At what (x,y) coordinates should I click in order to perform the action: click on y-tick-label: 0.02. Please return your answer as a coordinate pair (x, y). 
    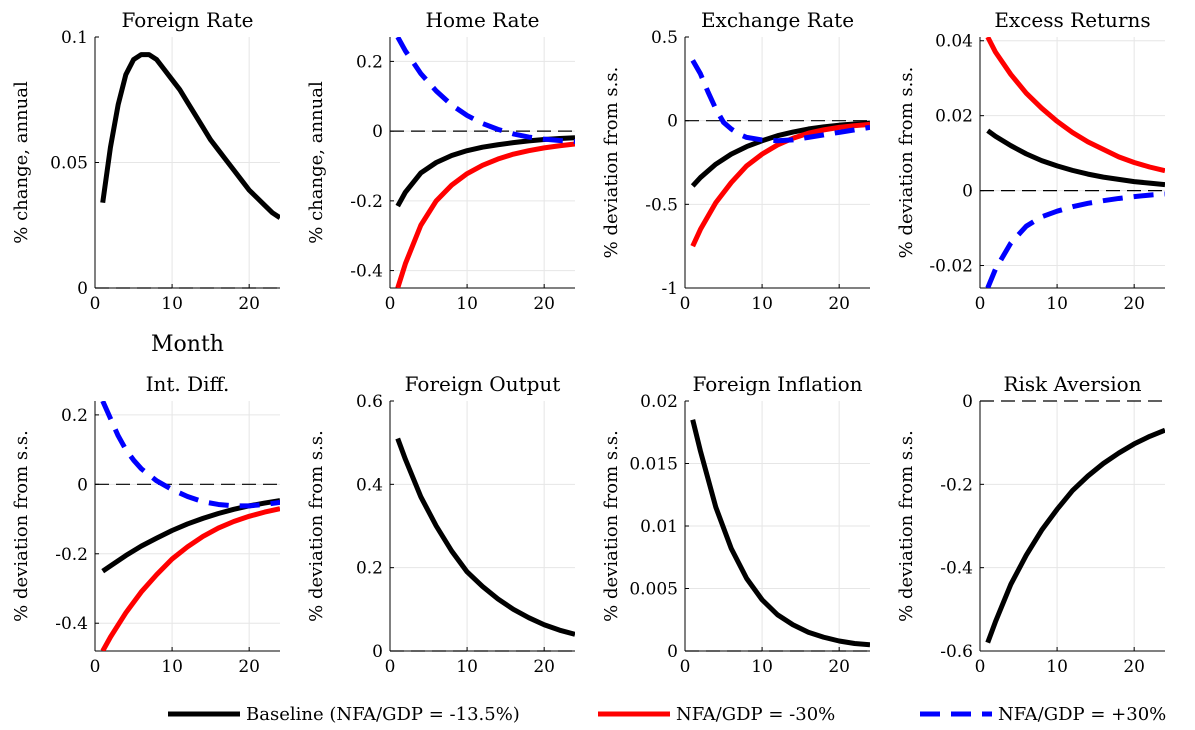
    Looking at the image, I should click on (659, 402).